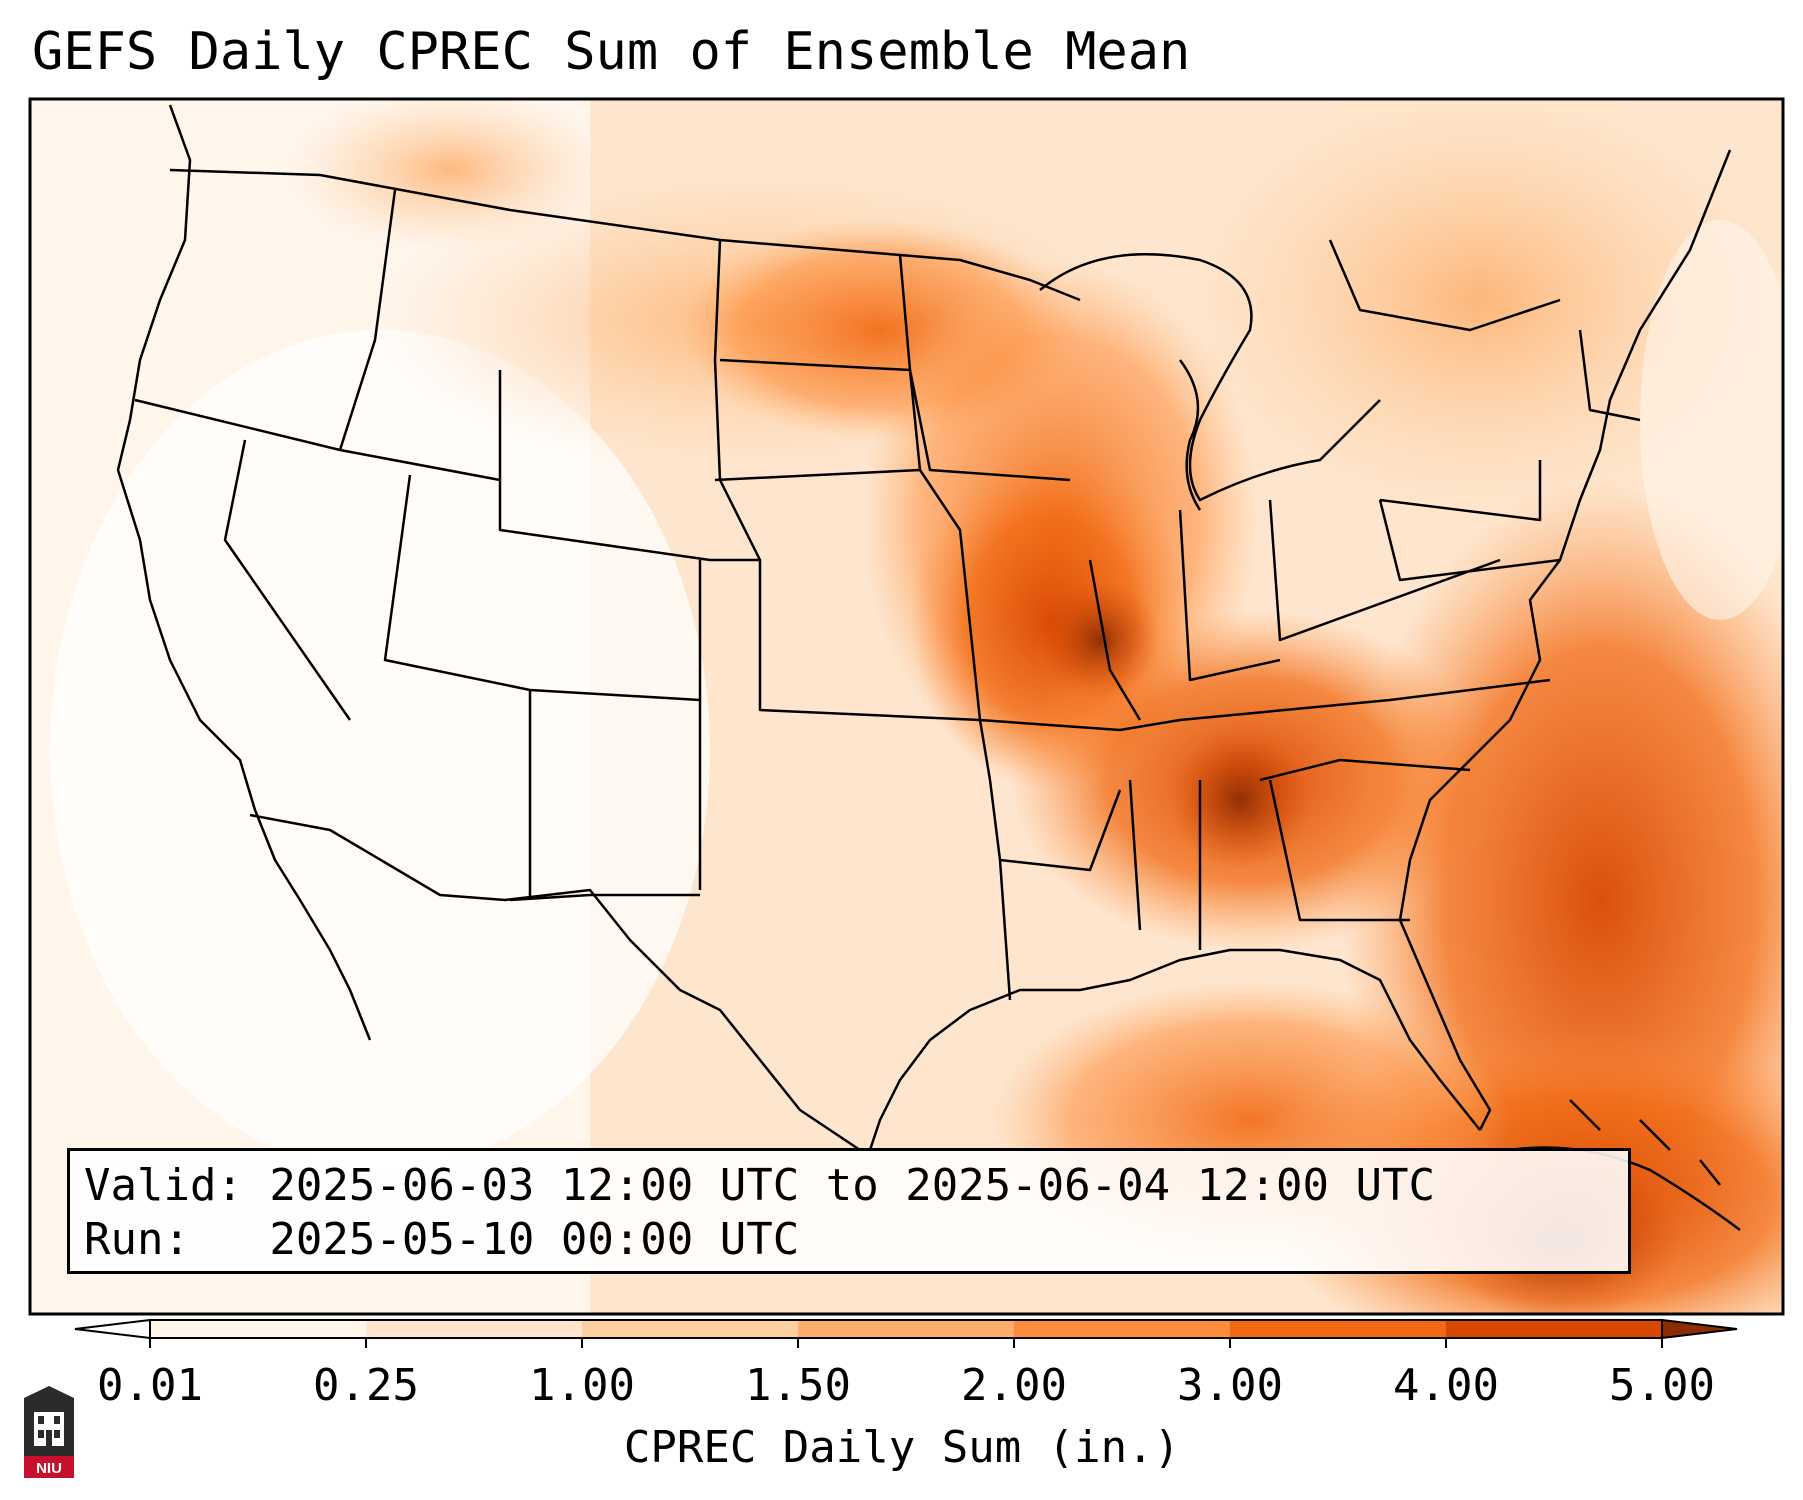 Image resolution: width=1803 pixels, height=1500 pixels. I want to click on colorbar-tick-label: 1.50, so click(798, 1385).